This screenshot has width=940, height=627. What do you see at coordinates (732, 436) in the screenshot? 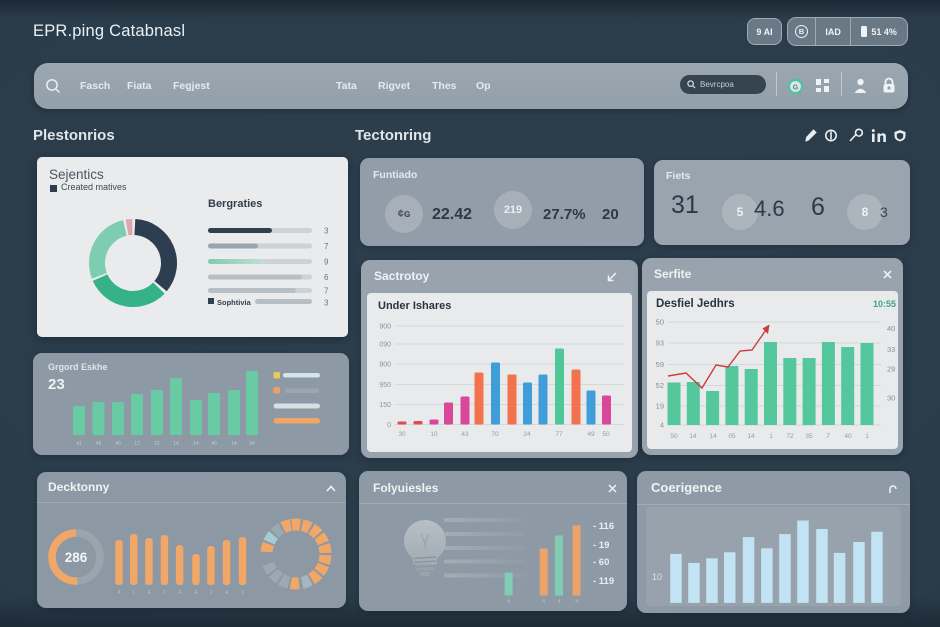
I see `svg-text: 05` at bounding box center [732, 436].